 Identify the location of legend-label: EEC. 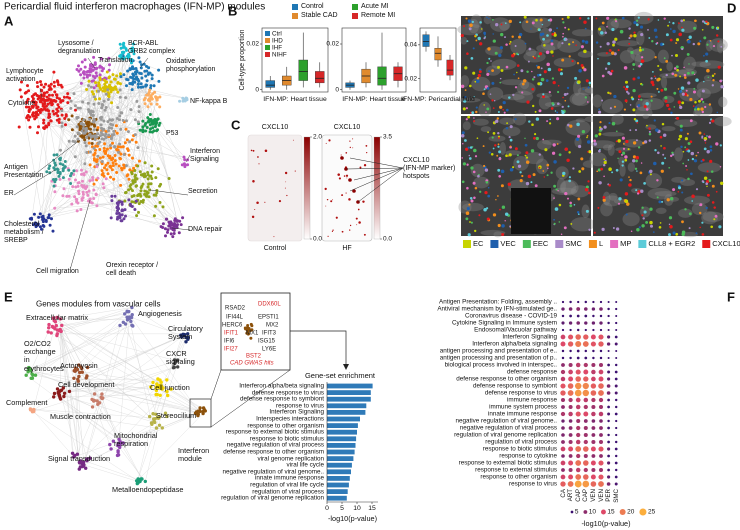
(540, 244).